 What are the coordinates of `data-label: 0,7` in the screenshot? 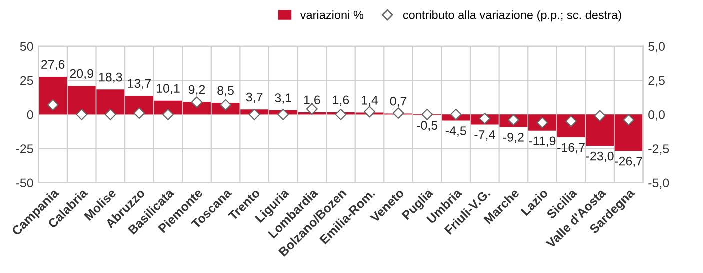 It's located at (398, 102).